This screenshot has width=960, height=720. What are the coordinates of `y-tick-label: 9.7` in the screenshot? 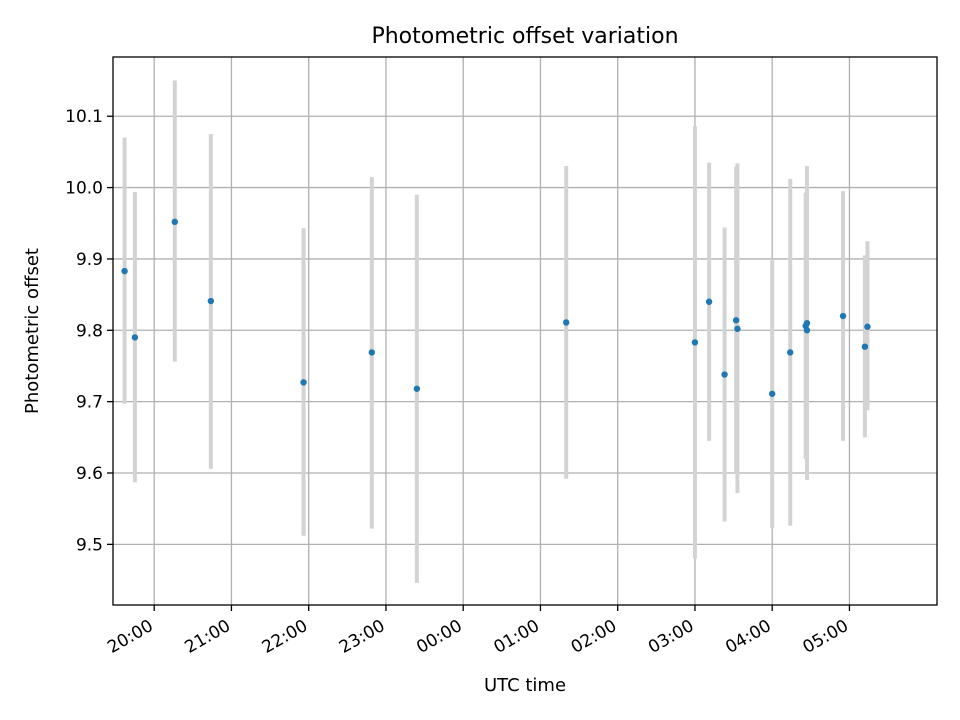 It's located at (89, 403).